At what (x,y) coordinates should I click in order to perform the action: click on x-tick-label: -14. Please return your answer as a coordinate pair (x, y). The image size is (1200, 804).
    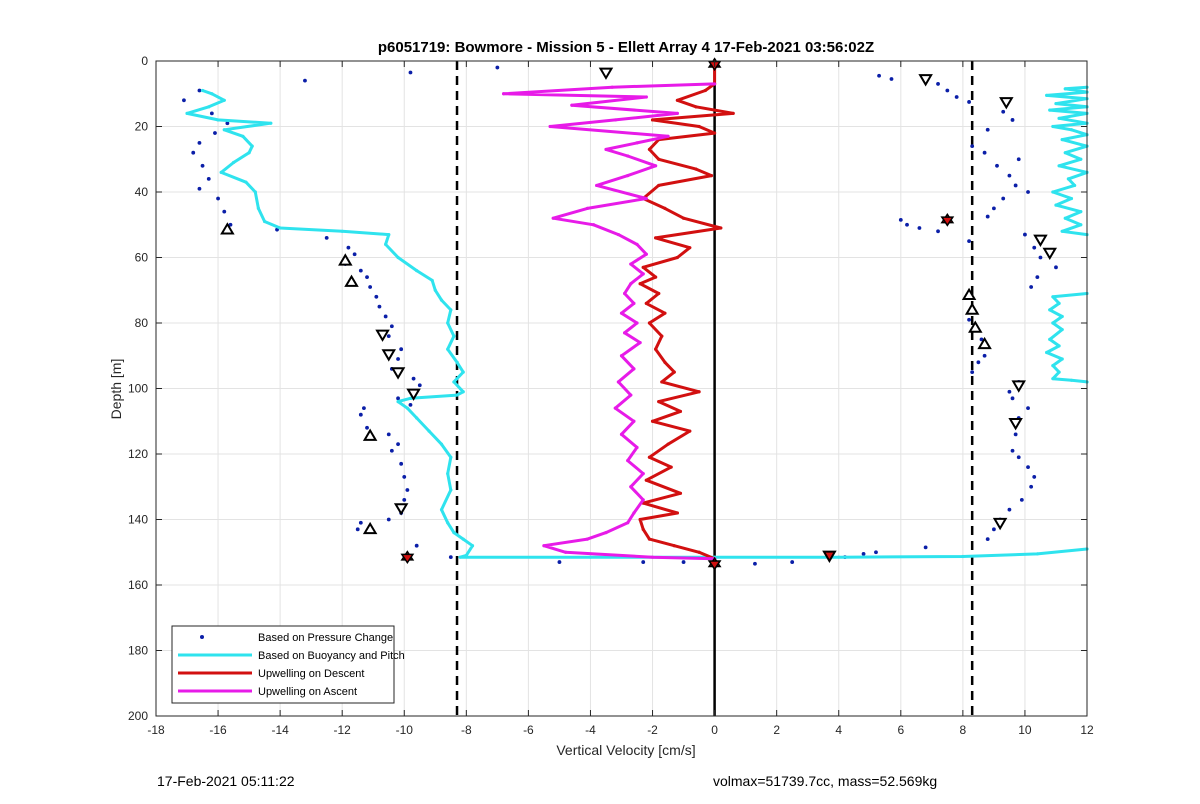
    Looking at the image, I should click on (280, 730).